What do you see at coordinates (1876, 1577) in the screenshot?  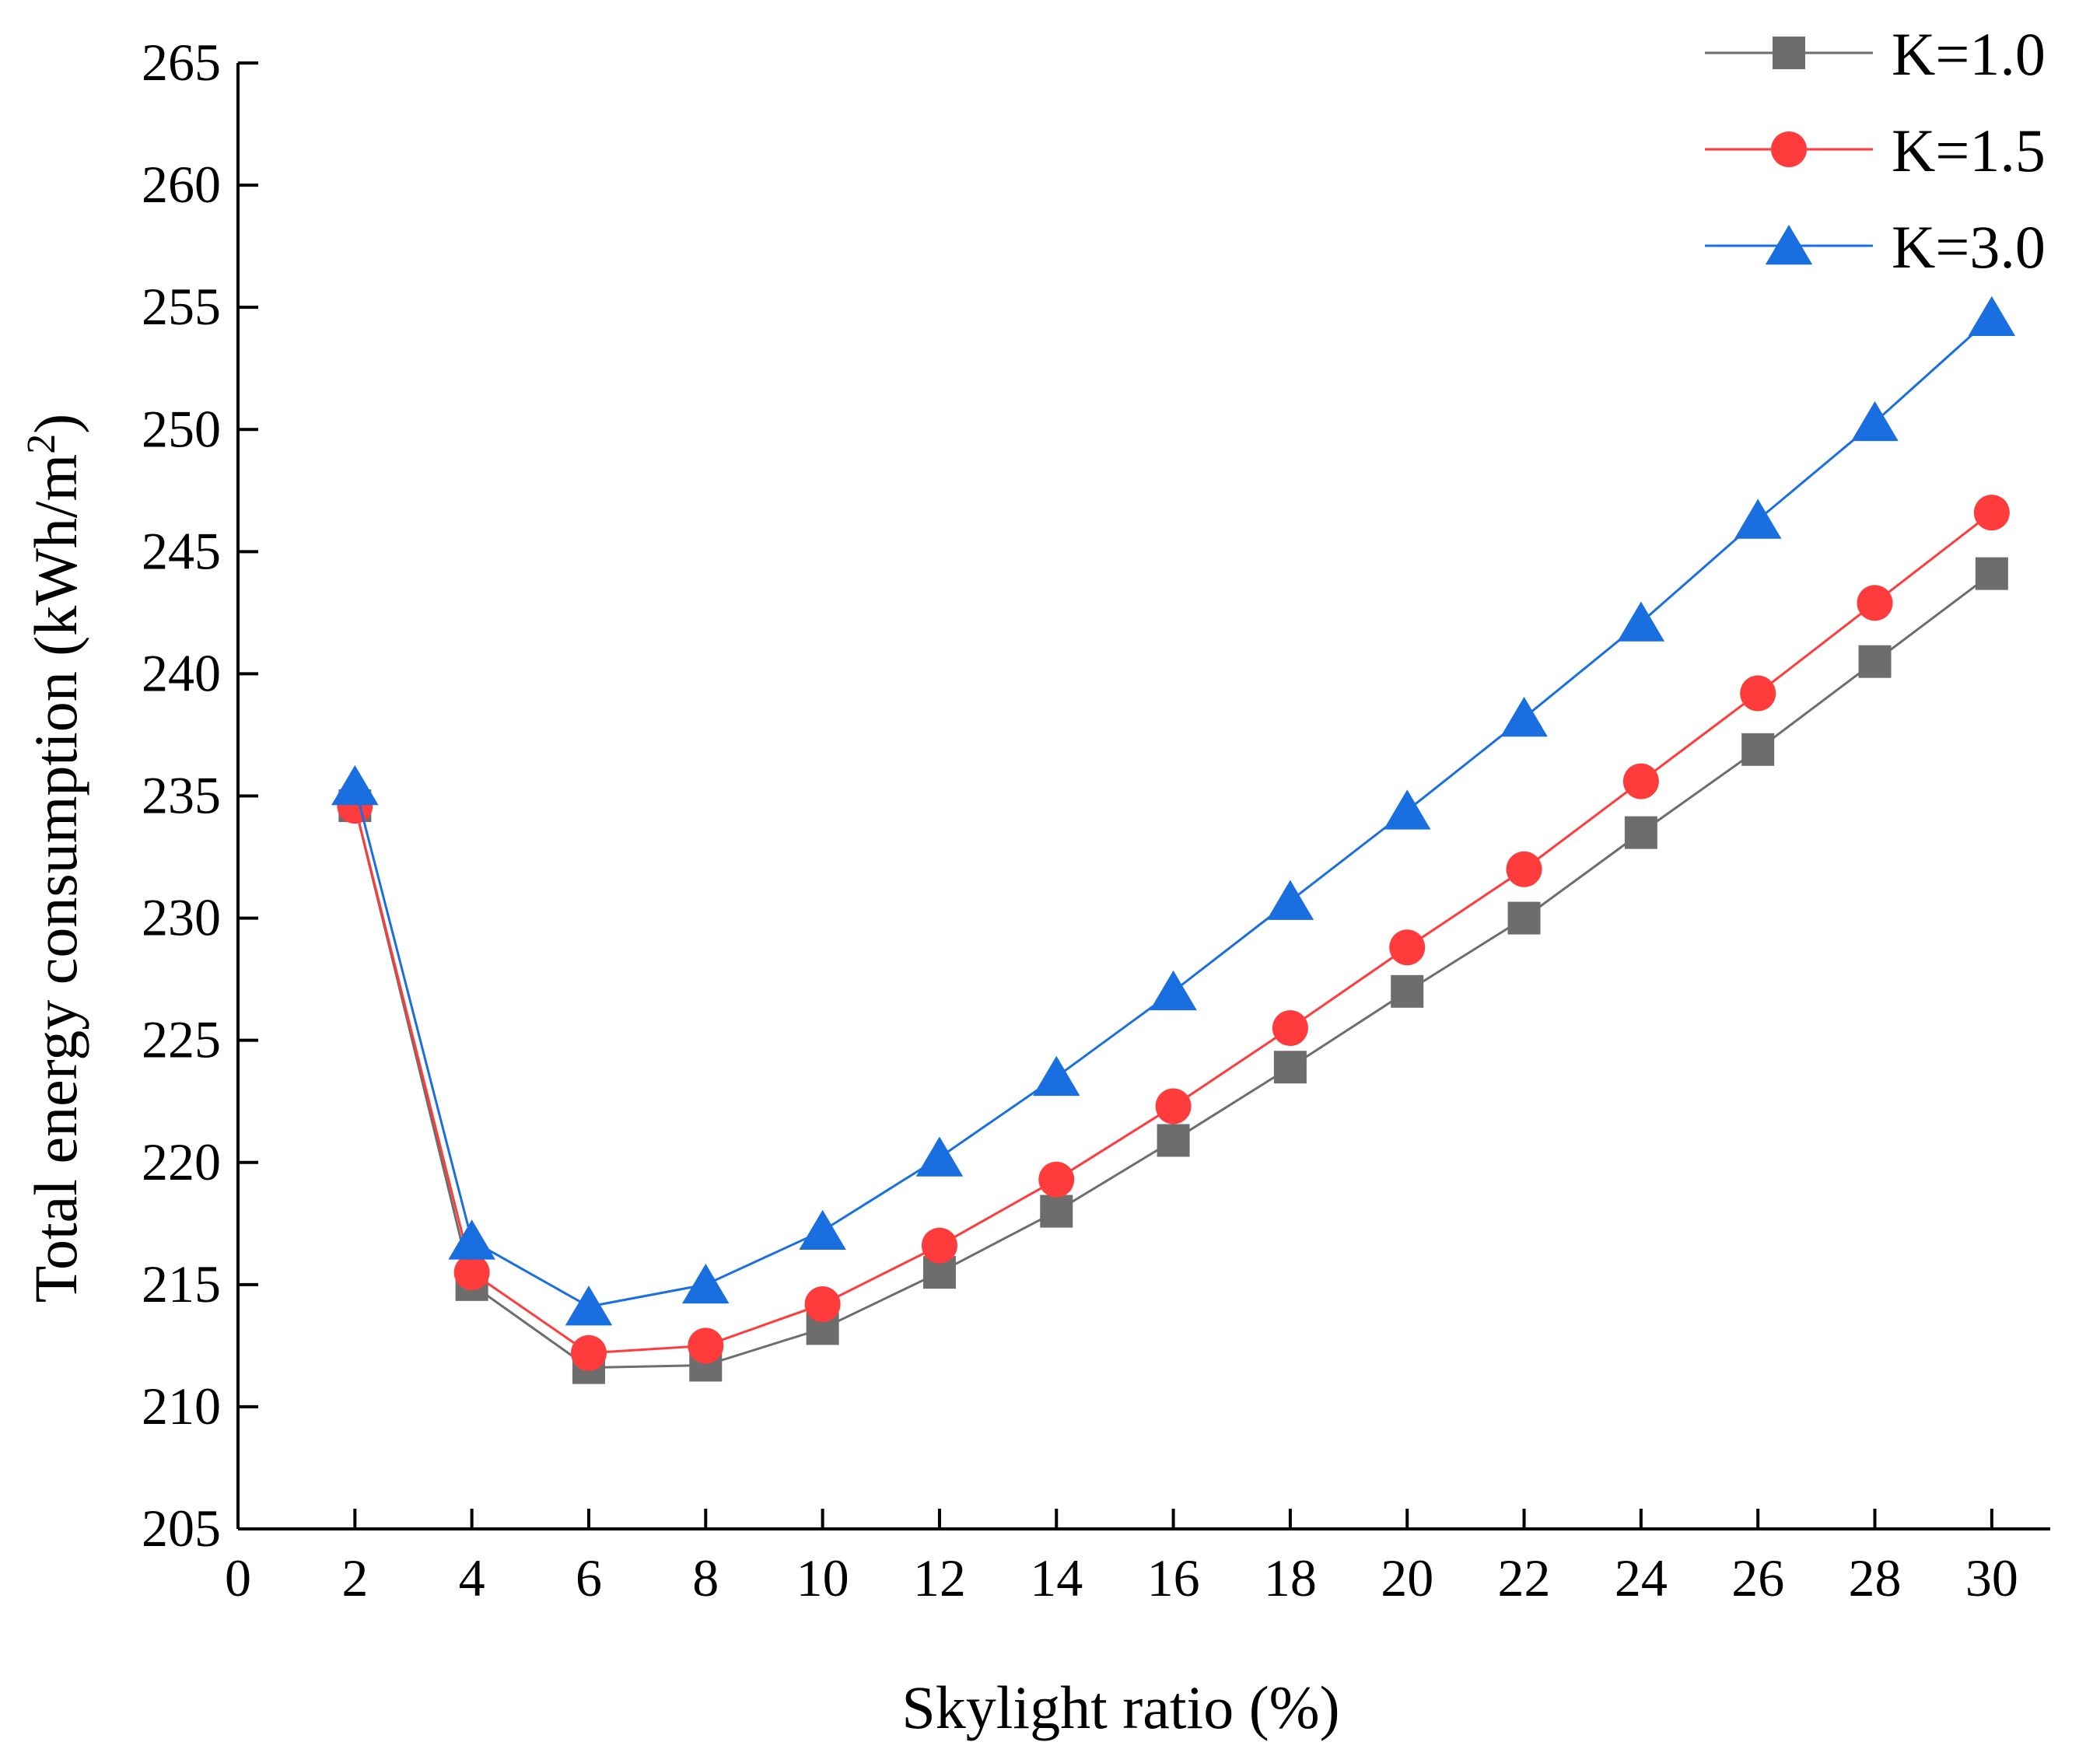 I see `x-tick-label: 28` at bounding box center [1876, 1577].